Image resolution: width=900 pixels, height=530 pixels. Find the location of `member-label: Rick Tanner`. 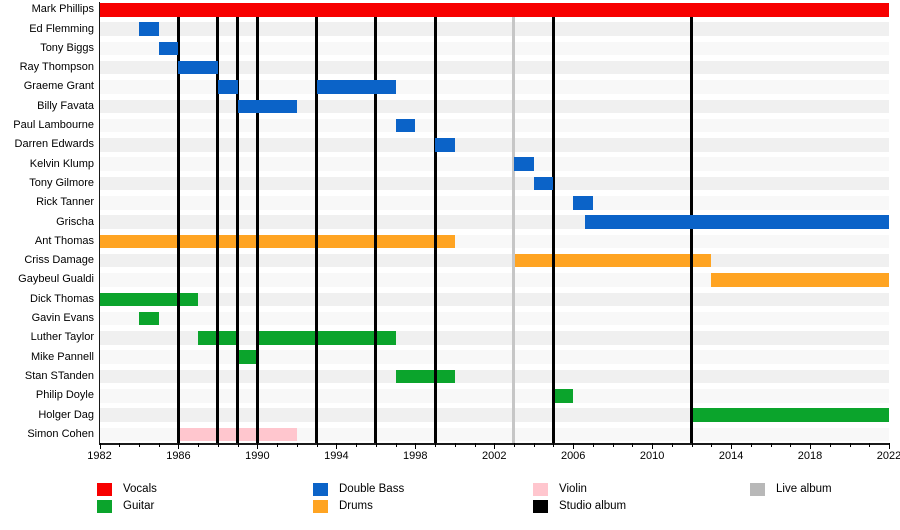

member-label: Rick Tanner is located at coordinates (65, 202).